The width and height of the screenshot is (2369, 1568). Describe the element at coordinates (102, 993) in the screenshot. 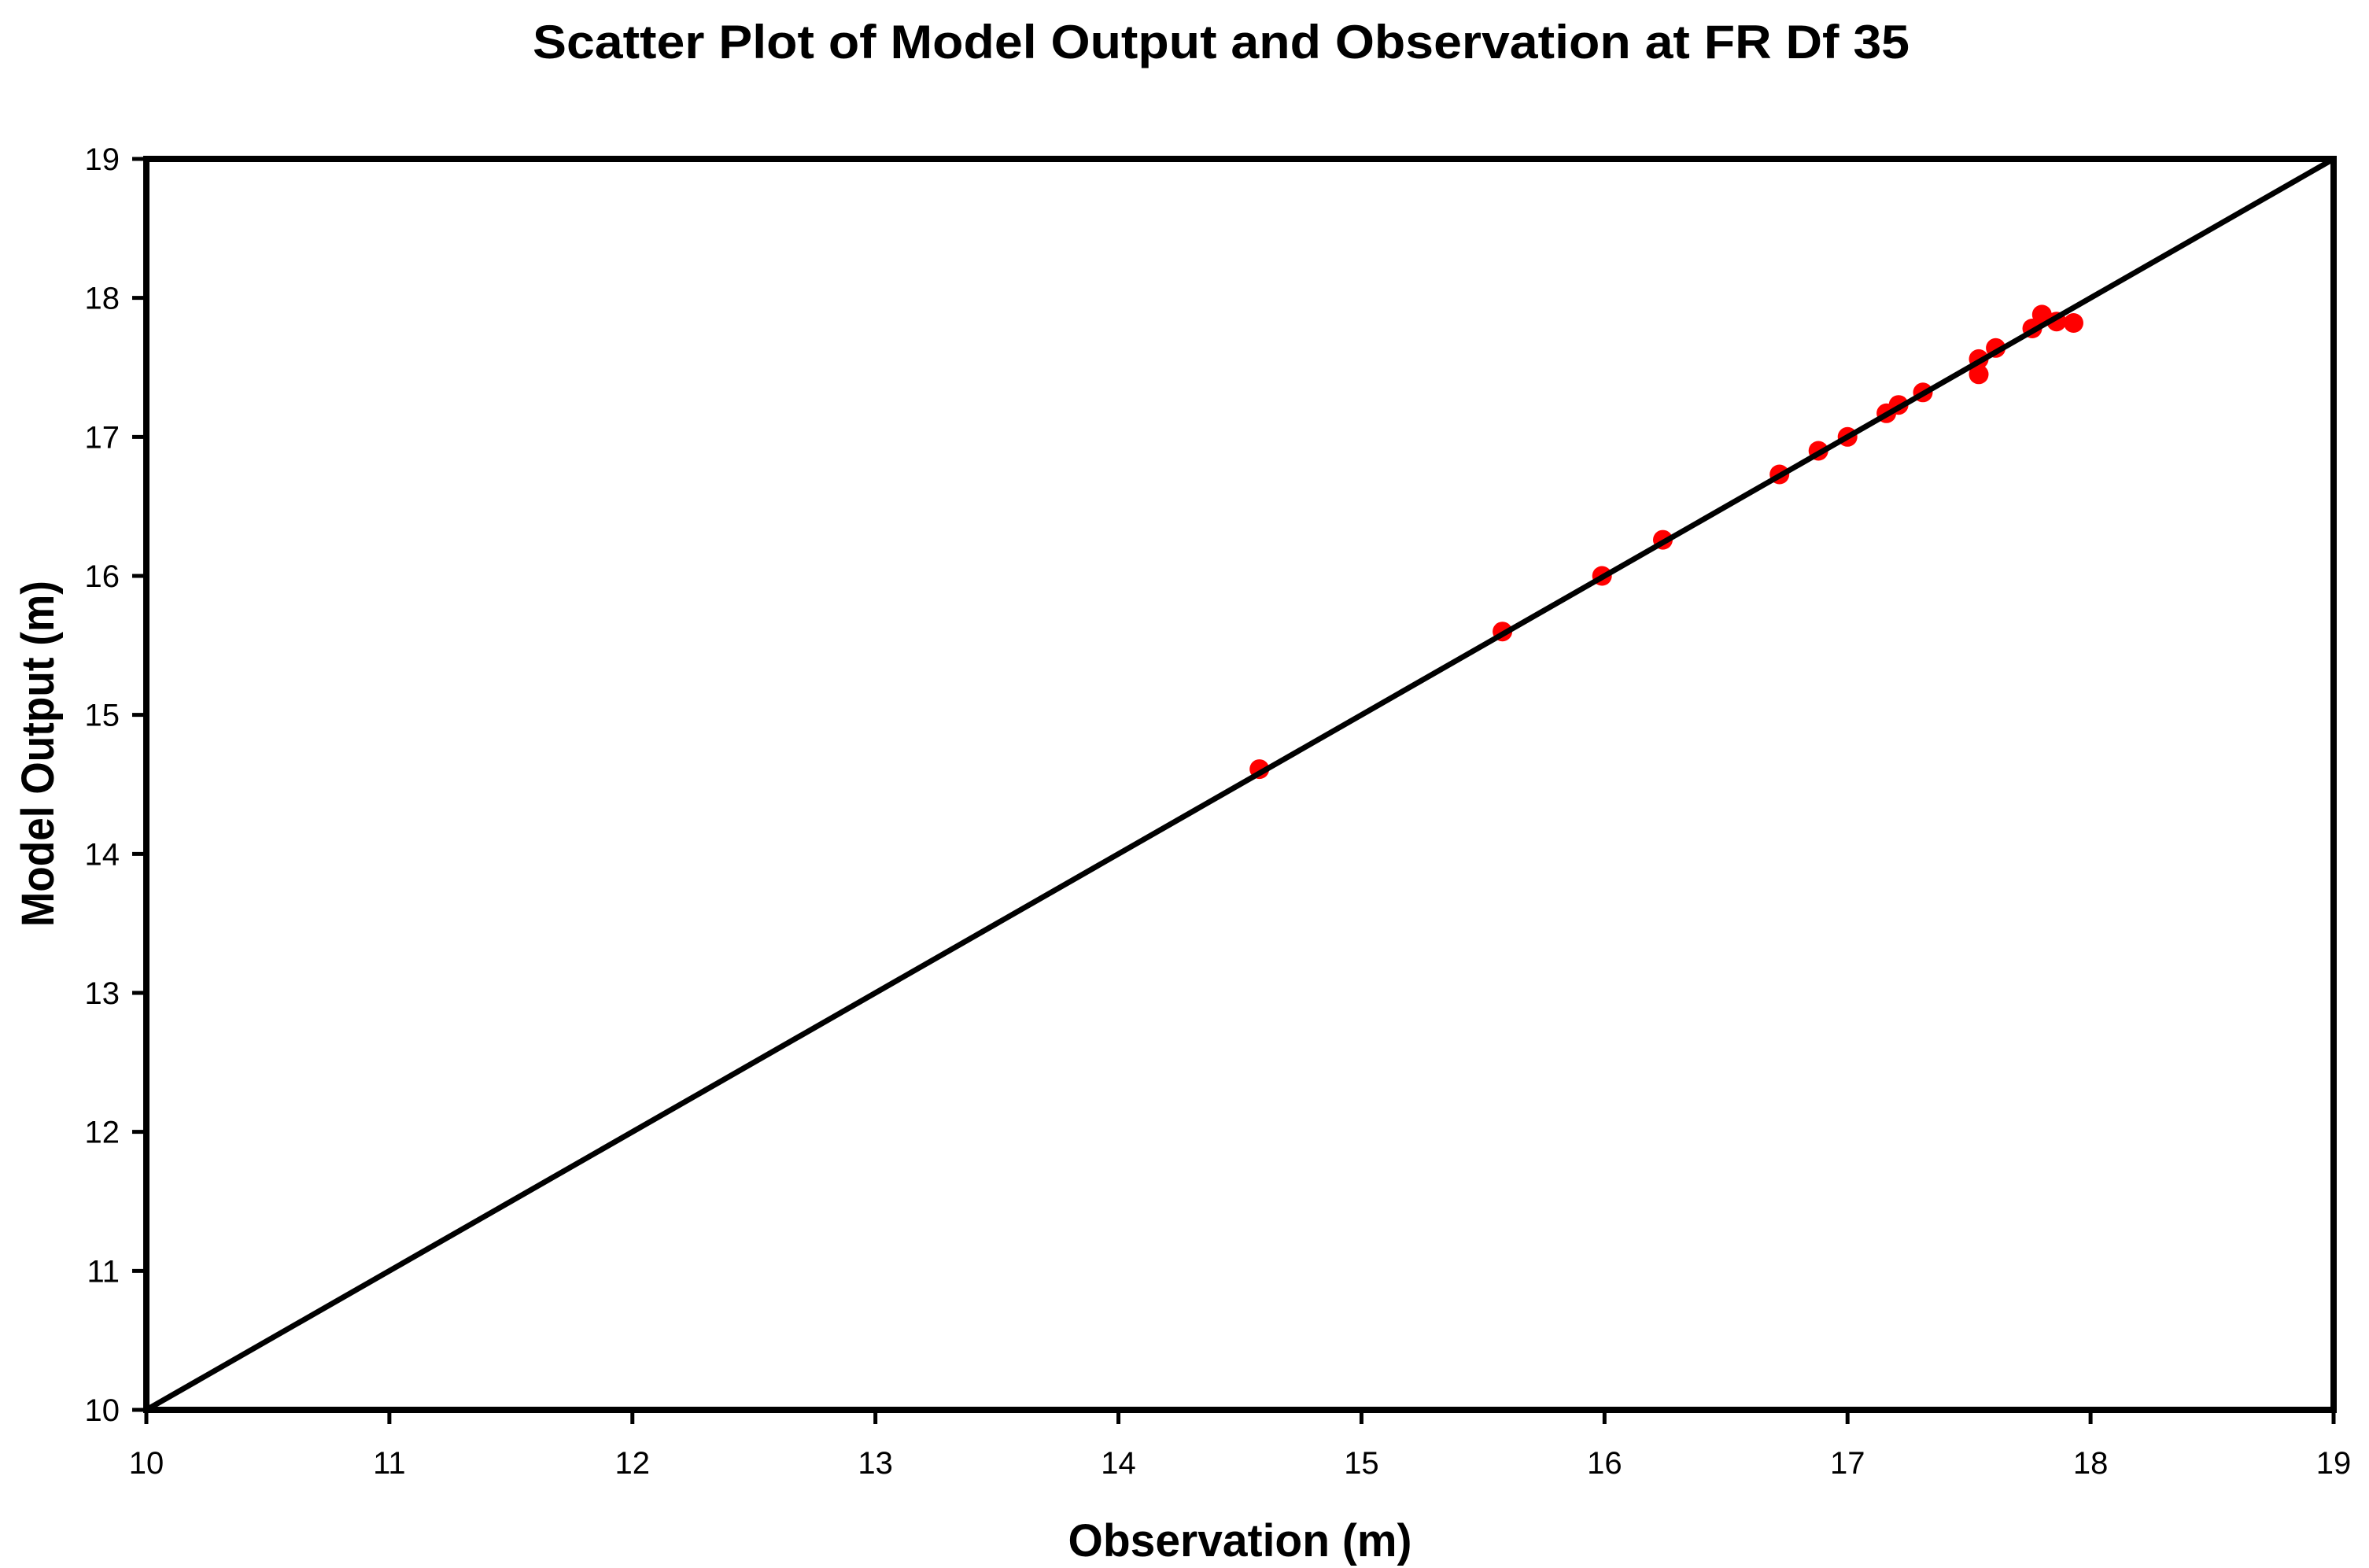

I see `y-tick-label: 13` at that location.